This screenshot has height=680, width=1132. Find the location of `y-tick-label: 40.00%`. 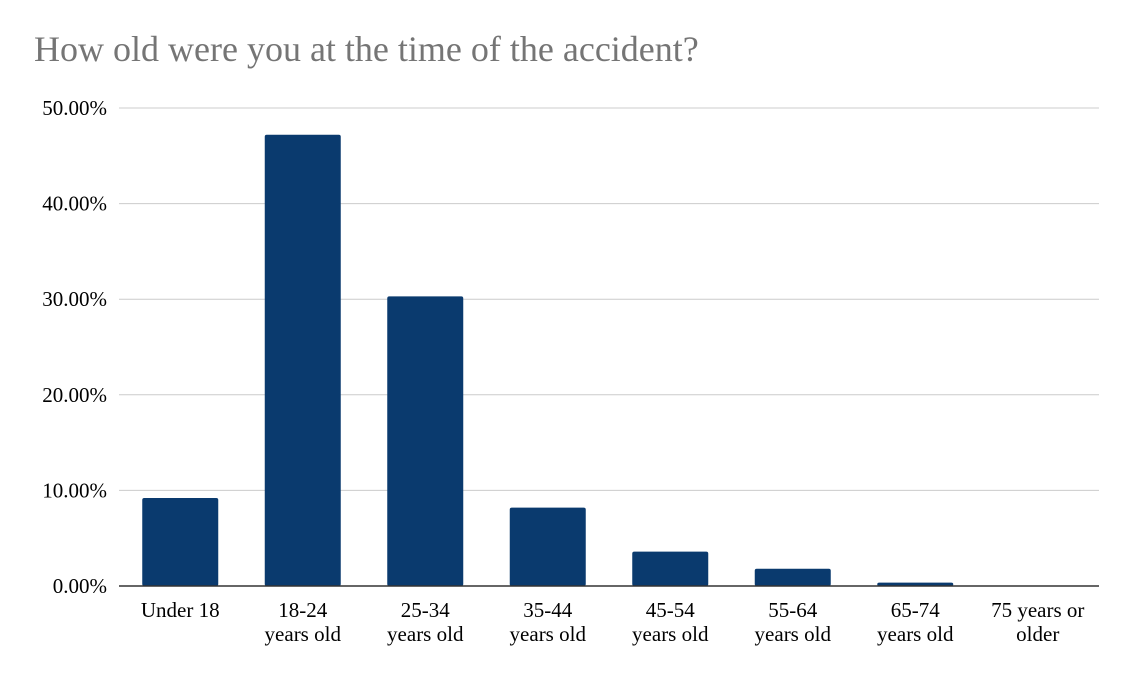

y-tick-label: 40.00% is located at coordinates (74, 204).